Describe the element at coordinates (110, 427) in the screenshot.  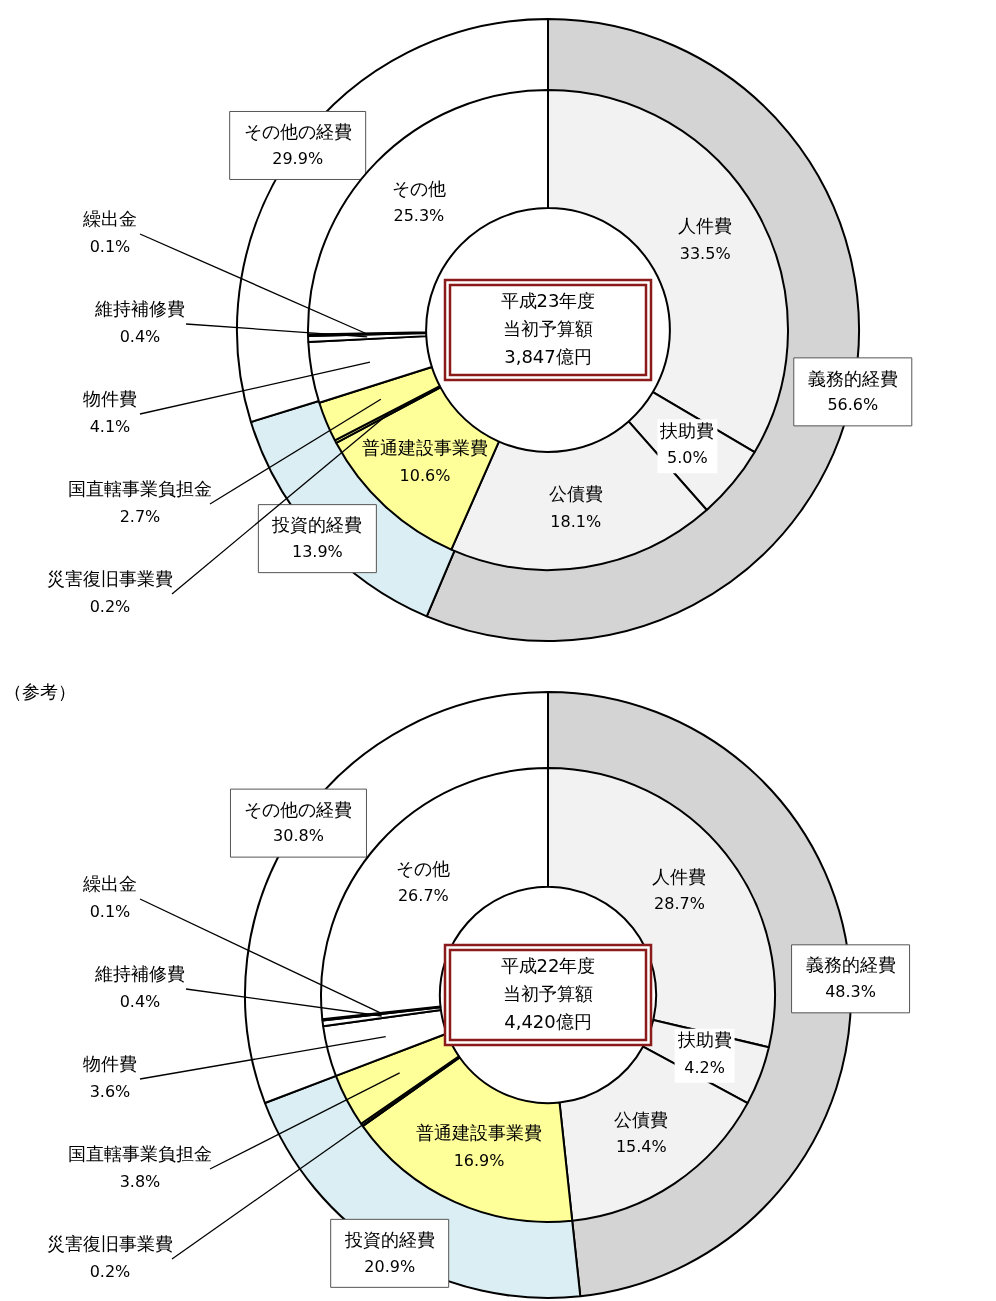
I see `data-label: 4.1%` at that location.